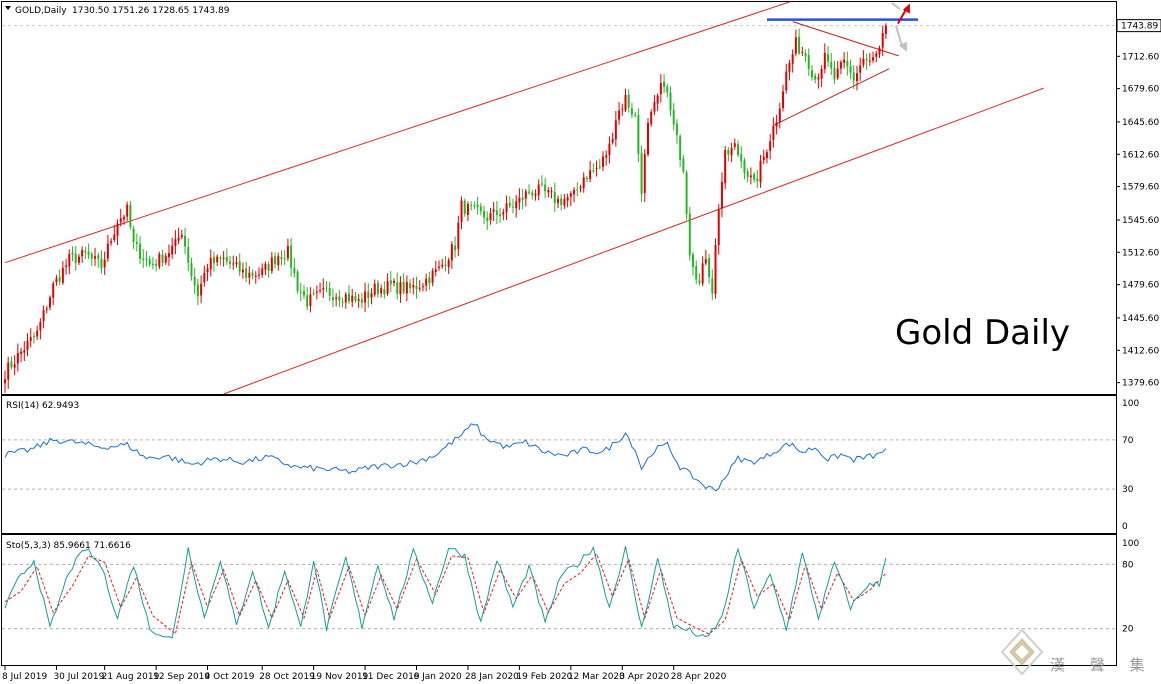 The width and height of the screenshot is (1161, 684). Describe the element at coordinates (438, 677) in the screenshot. I see `date-label: 6 Jan 2020` at that location.